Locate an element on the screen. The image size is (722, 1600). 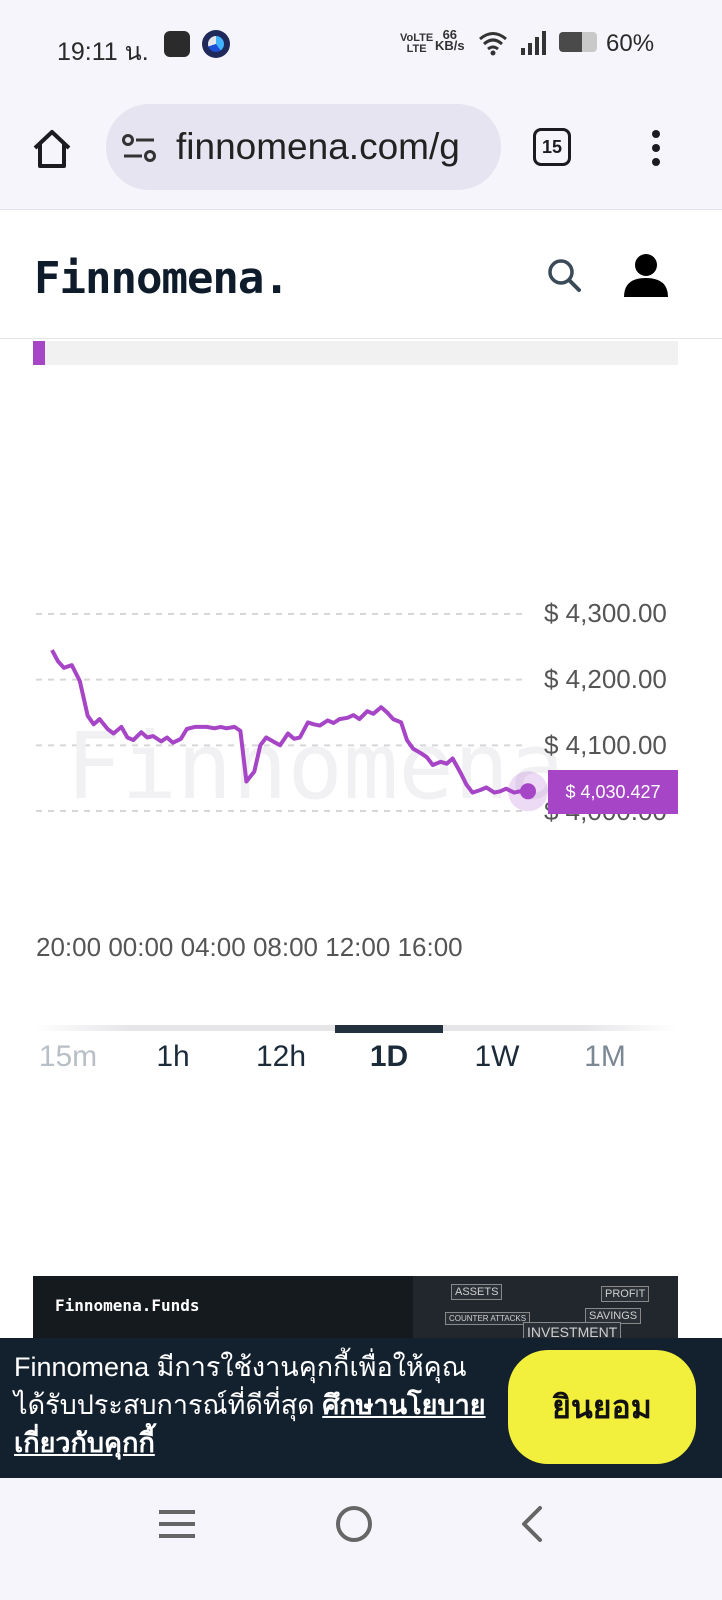
x-tick-label: 20:00 is located at coordinates (69, 947).